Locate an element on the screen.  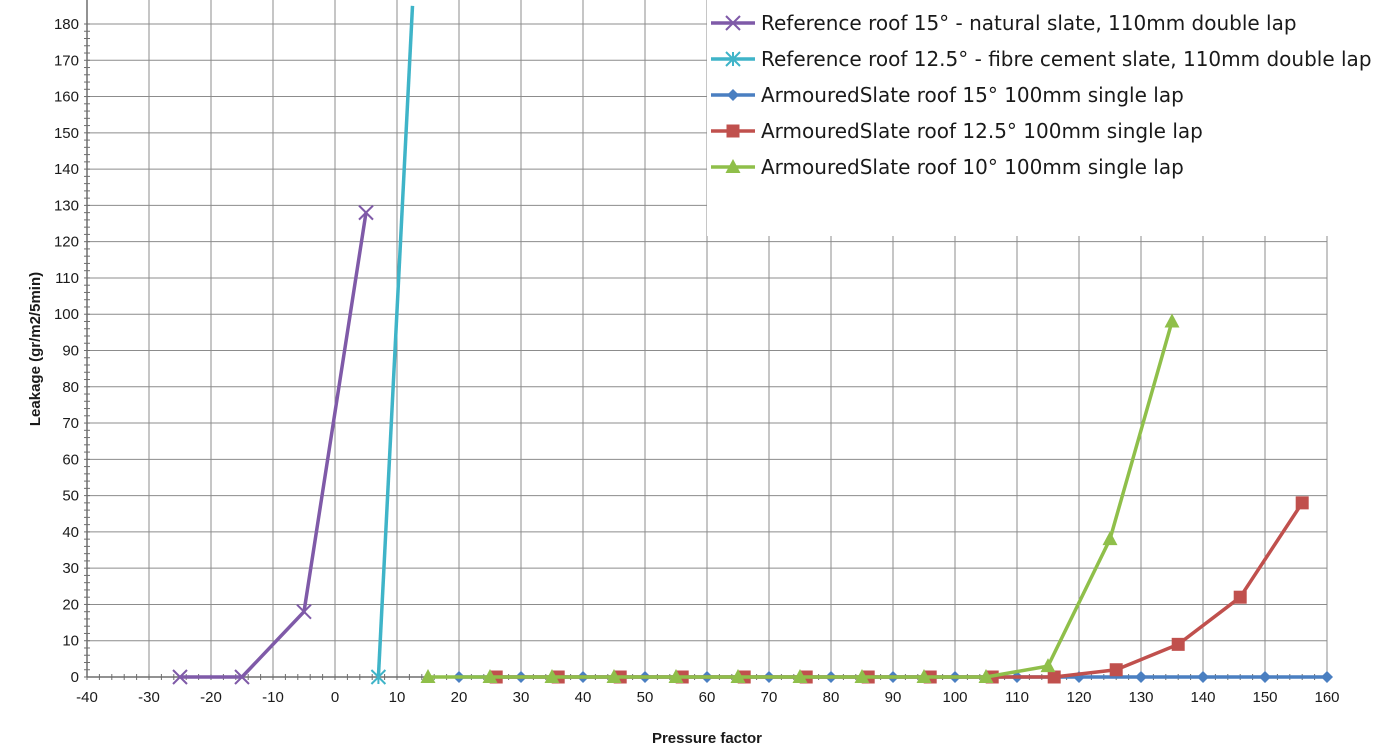
y-tick-label: 80 is located at coordinates (70, 387).